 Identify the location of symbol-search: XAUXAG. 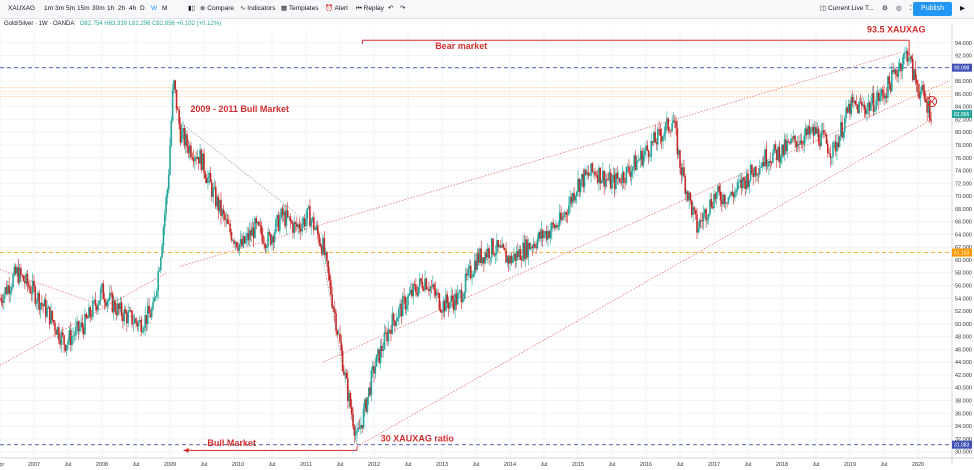
(22, 8).